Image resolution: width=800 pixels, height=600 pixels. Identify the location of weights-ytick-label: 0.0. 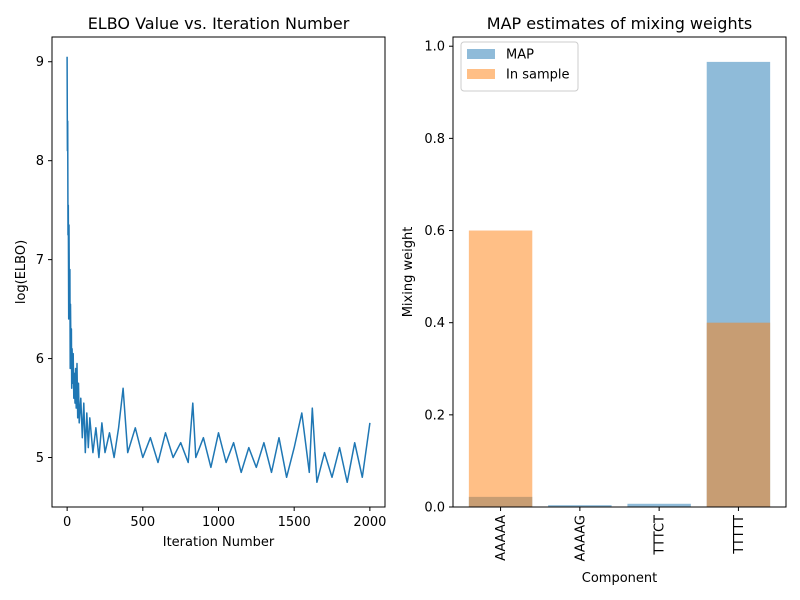
(434, 508).